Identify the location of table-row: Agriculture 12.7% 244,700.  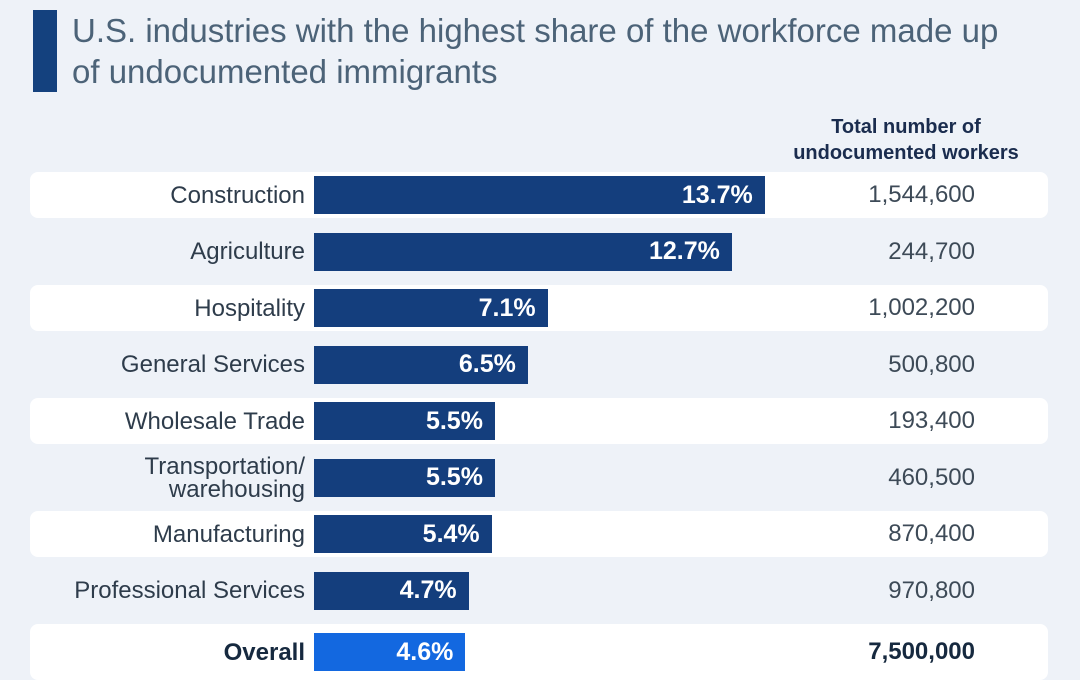
(539, 252).